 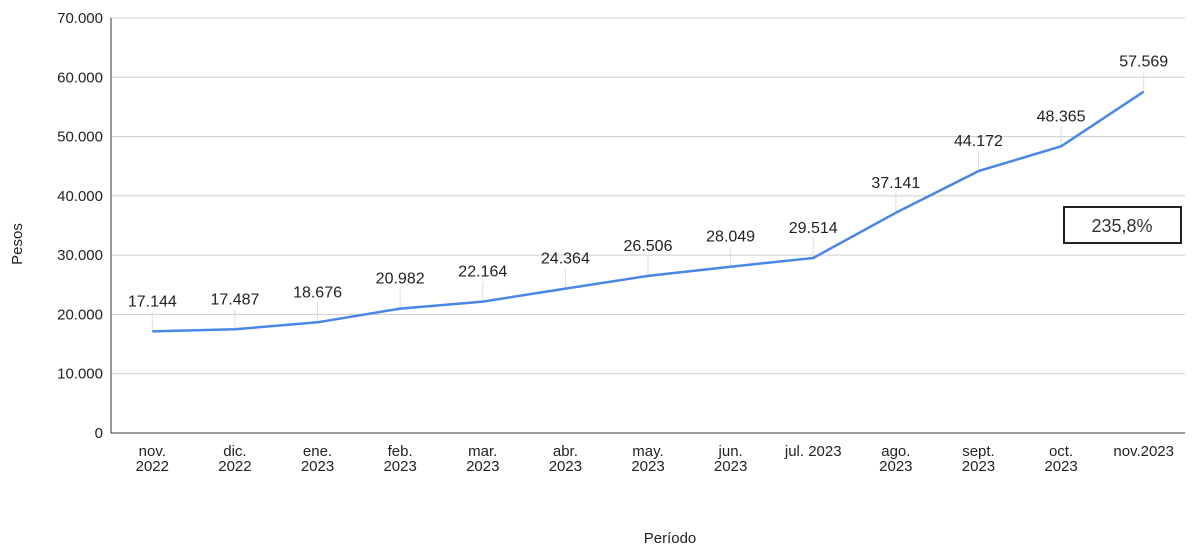 What do you see at coordinates (317, 292) in the screenshot?
I see `data-label: 18.676` at bounding box center [317, 292].